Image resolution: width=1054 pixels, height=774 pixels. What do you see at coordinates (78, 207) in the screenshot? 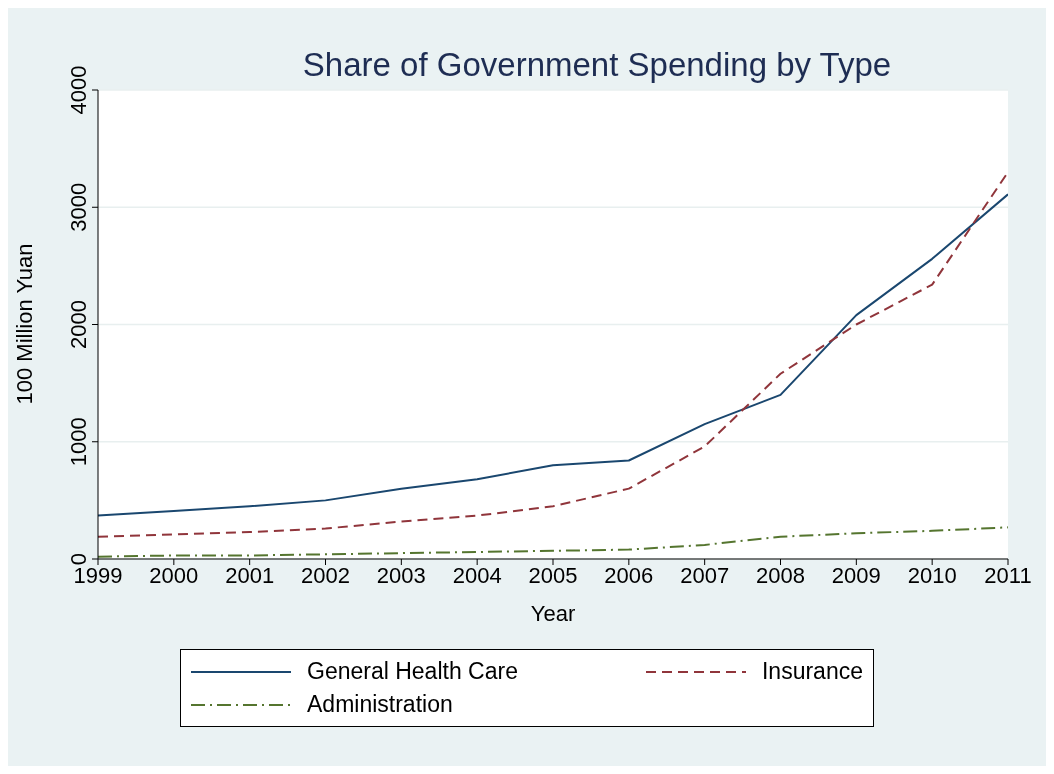
I see `y-tick-label: 3000` at bounding box center [78, 207].